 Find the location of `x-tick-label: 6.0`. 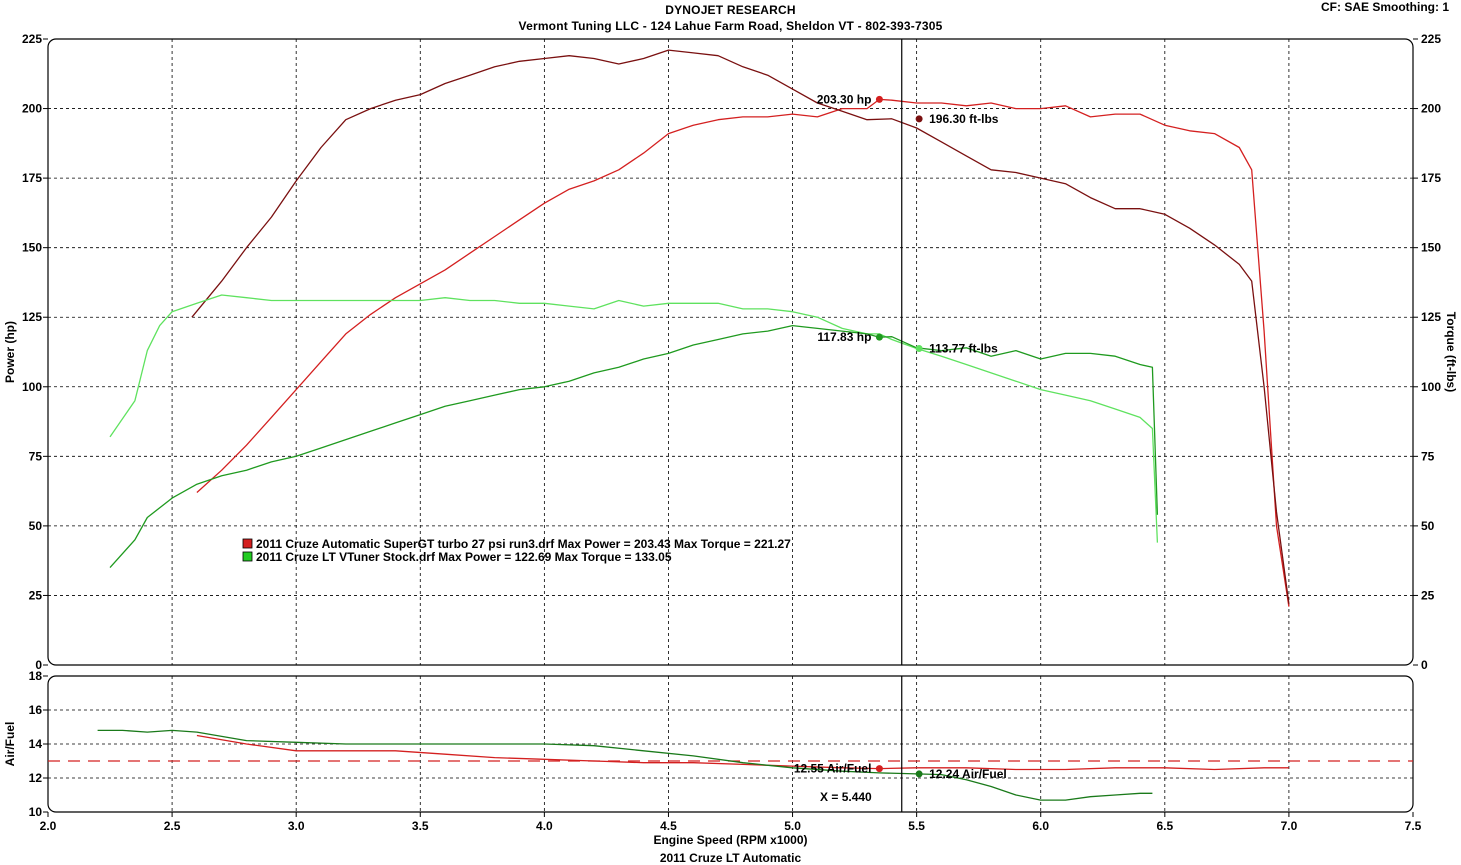

x-tick-label: 6.0 is located at coordinates (1040, 826).